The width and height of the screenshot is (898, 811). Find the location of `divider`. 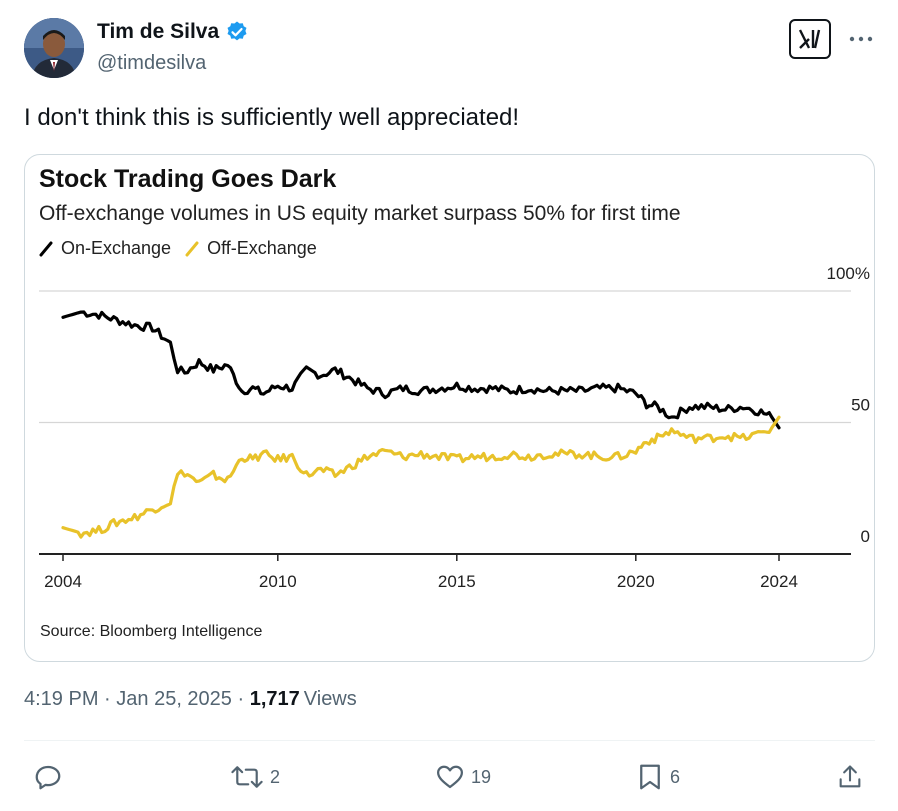

divider is located at coordinates (449, 740).